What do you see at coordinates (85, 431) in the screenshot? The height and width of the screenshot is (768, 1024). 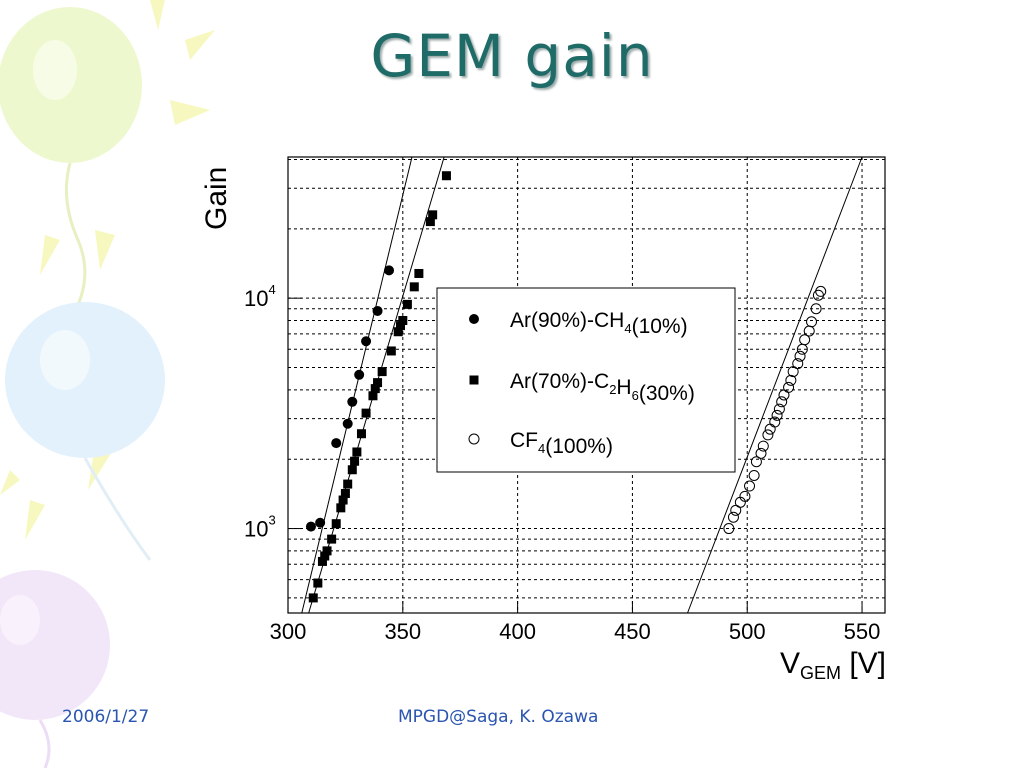 I see `balloon-decoration-blue` at bounding box center [85, 431].